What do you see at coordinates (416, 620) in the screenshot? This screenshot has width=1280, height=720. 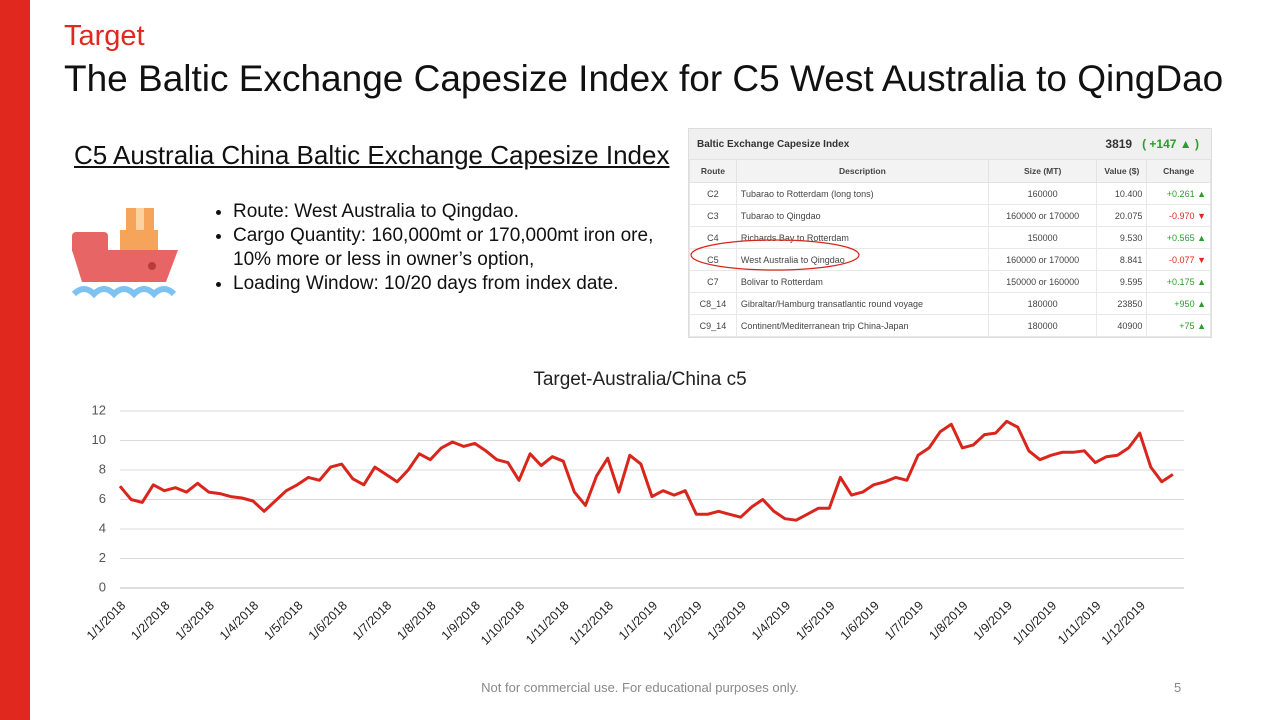 I see `x-tick-label: 1/8/2018` at bounding box center [416, 620].